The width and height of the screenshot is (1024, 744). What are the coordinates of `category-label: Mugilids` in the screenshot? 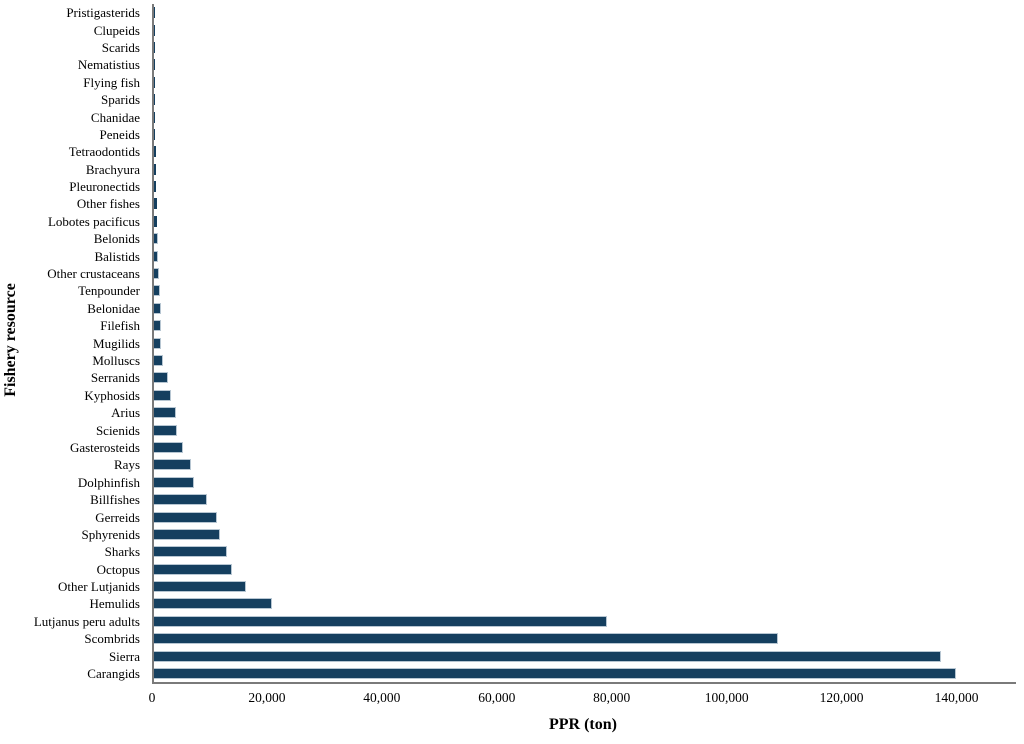 It's located at (116, 343).